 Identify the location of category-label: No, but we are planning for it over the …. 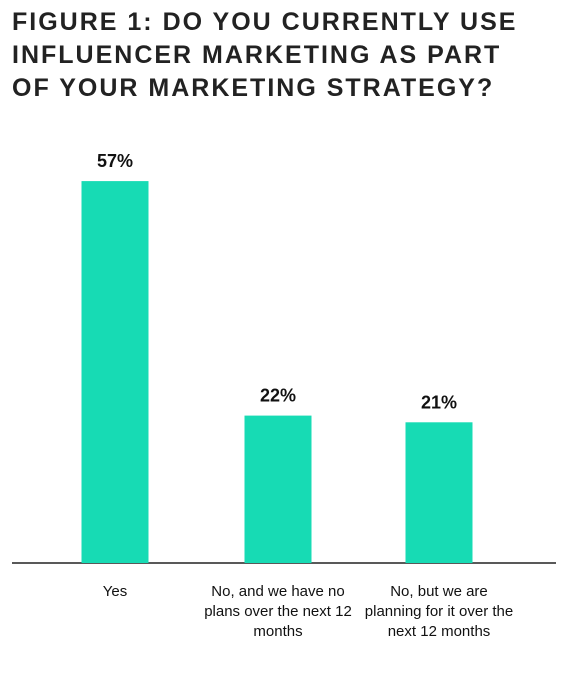
(439, 611).